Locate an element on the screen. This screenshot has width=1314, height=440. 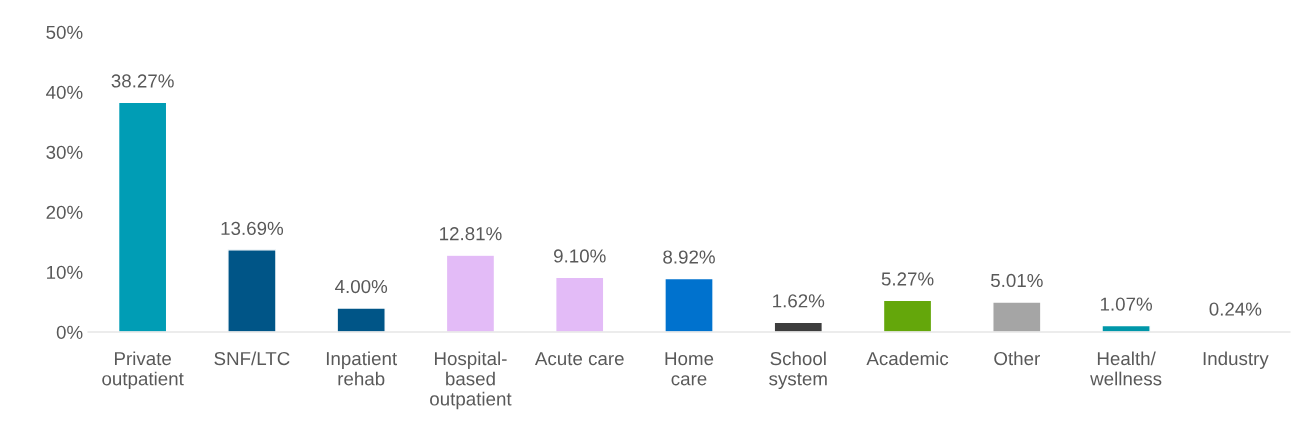
y-tick-label: 0% is located at coordinates (69, 332).